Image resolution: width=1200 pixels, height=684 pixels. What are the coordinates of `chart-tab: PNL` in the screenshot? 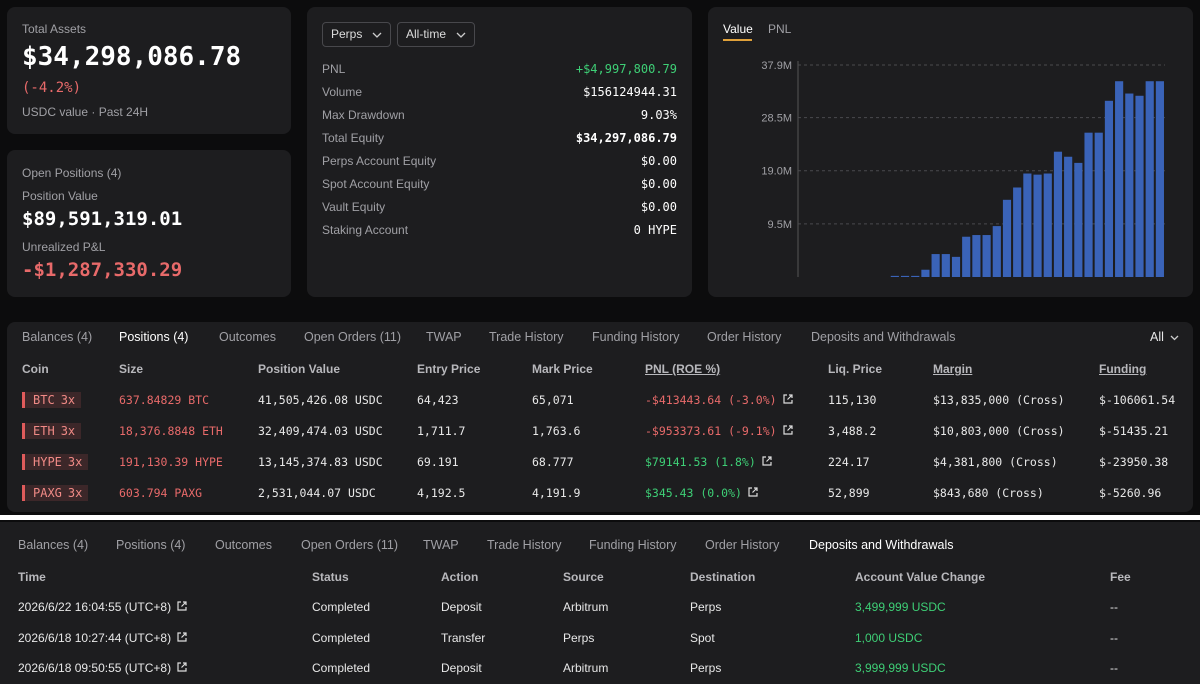 It's located at (780, 29).